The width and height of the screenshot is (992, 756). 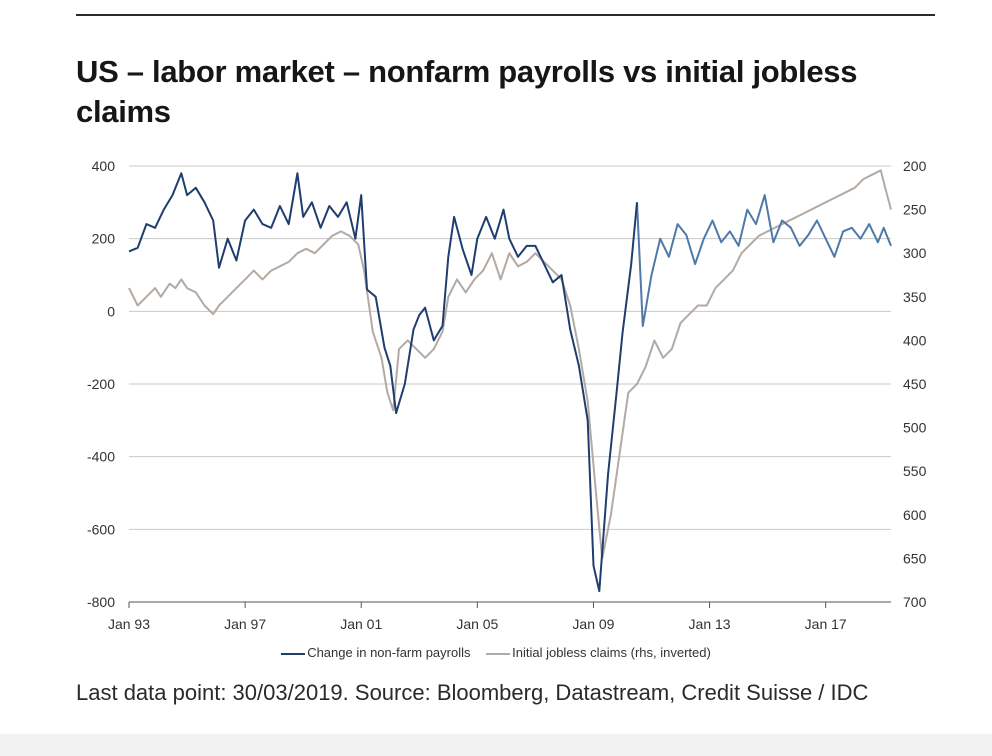 I want to click on x-tick-label: Jan 01, so click(x=361, y=624).